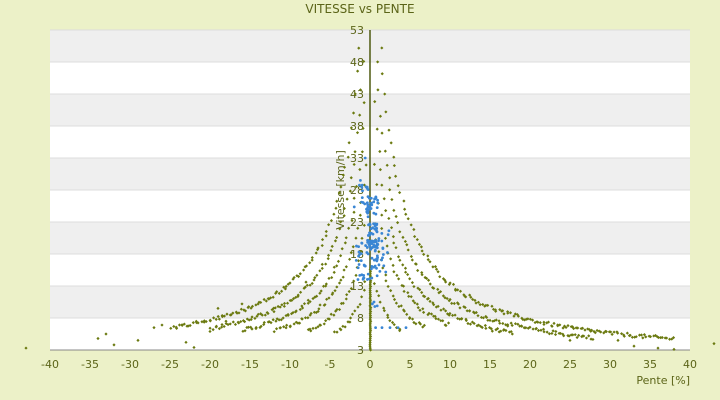  I want to click on x-tick-label: -30, so click(130, 364).